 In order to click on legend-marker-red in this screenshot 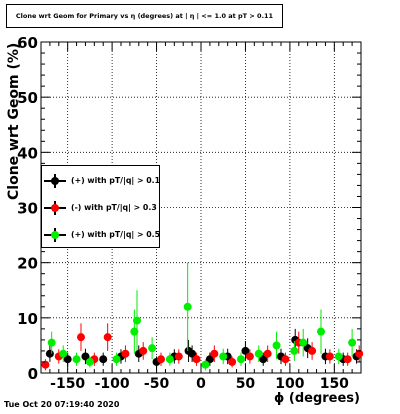, I will do `click(55, 208)`.